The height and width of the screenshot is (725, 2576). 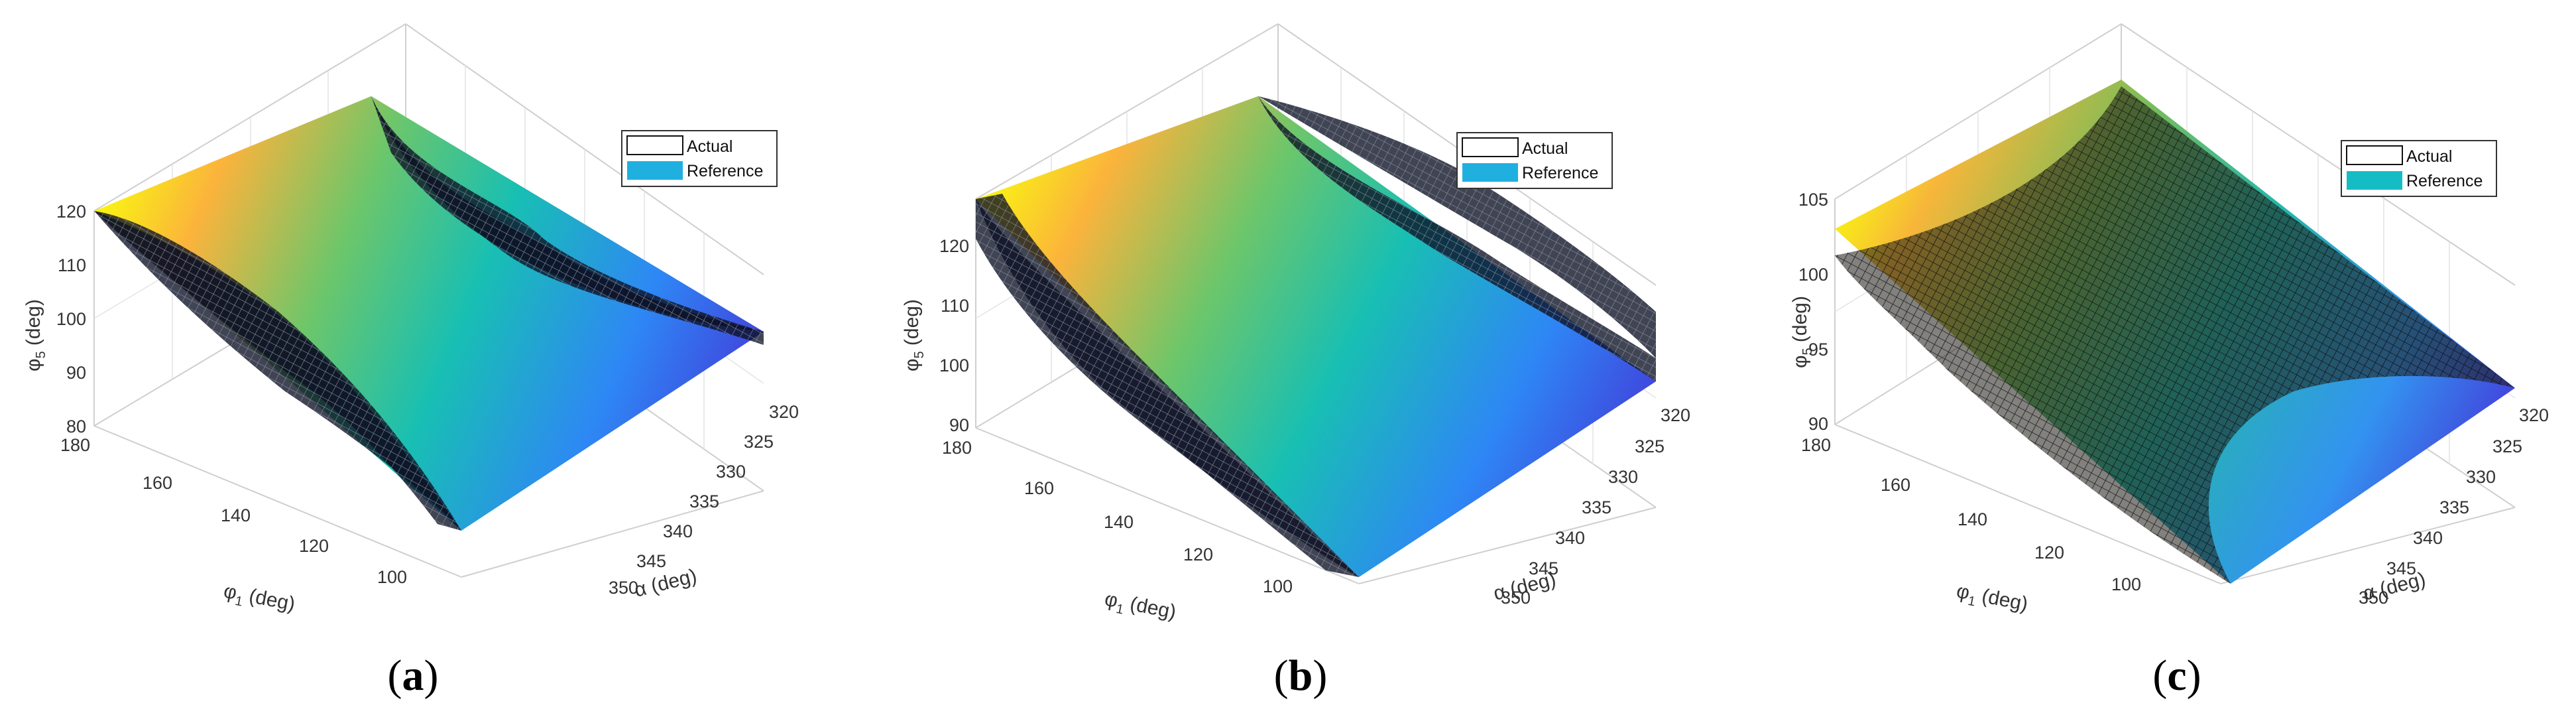 I want to click on panel-label: (a), so click(x=414, y=675).